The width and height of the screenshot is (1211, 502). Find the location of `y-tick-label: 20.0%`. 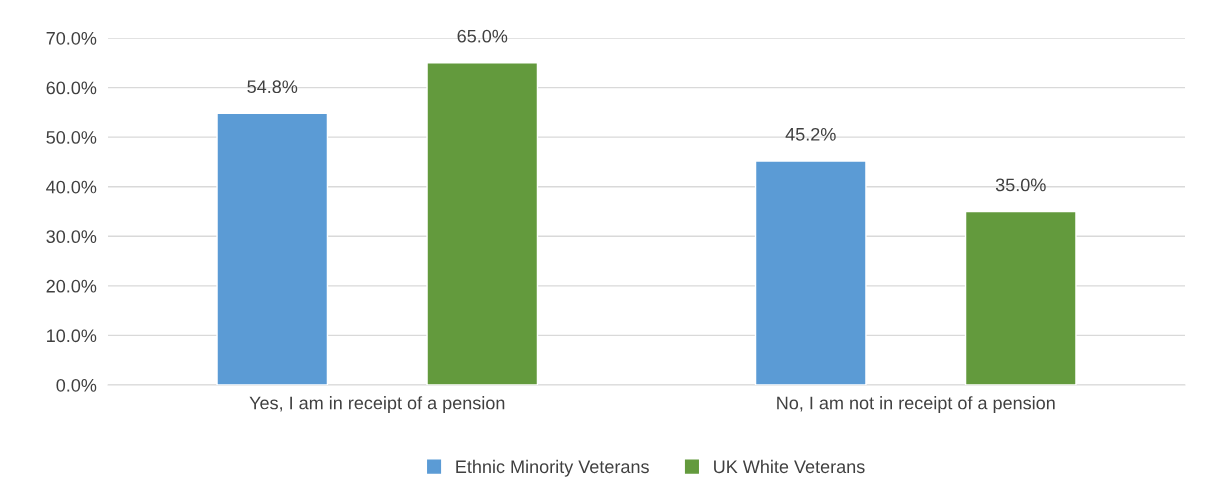

y-tick-label: 20.0% is located at coordinates (71, 286).